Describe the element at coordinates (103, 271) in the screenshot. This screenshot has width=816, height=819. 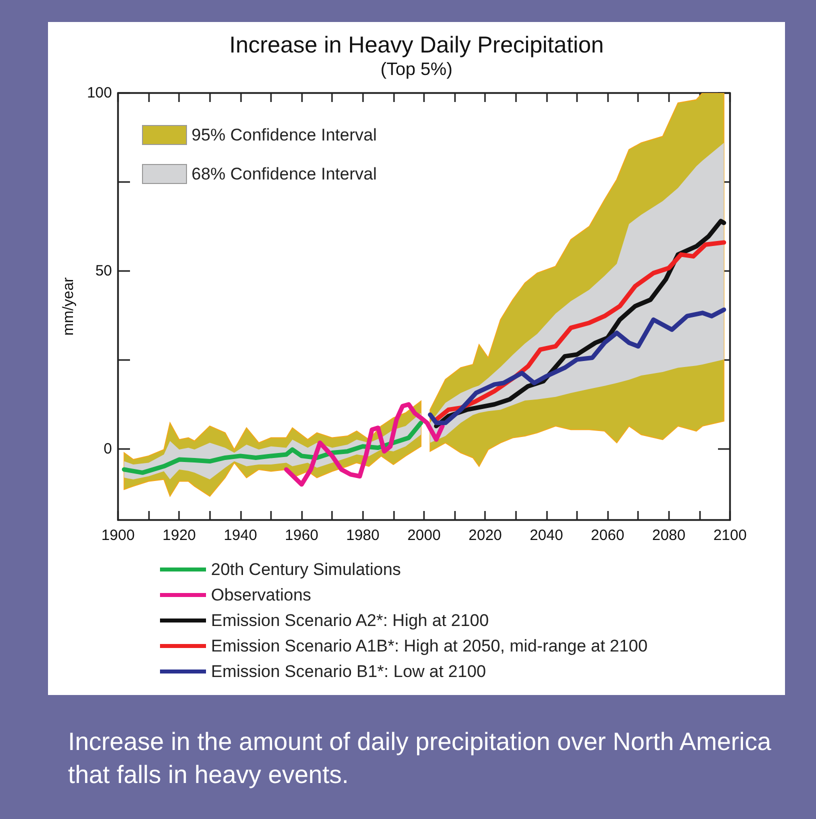
I see `y-tick-label: 50` at that location.